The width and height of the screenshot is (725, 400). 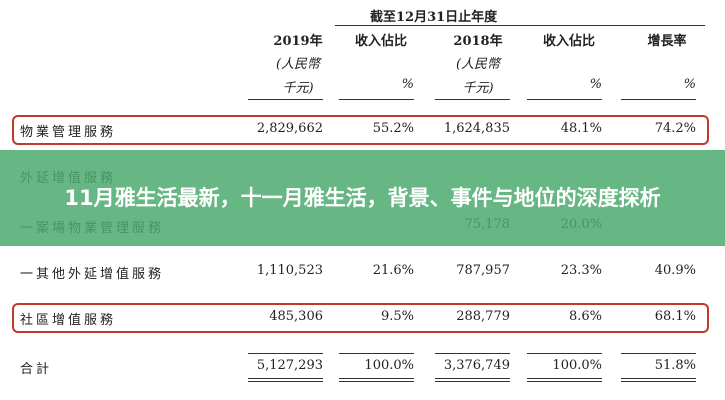 I want to click on row-label: 合計, so click(x=36, y=369).